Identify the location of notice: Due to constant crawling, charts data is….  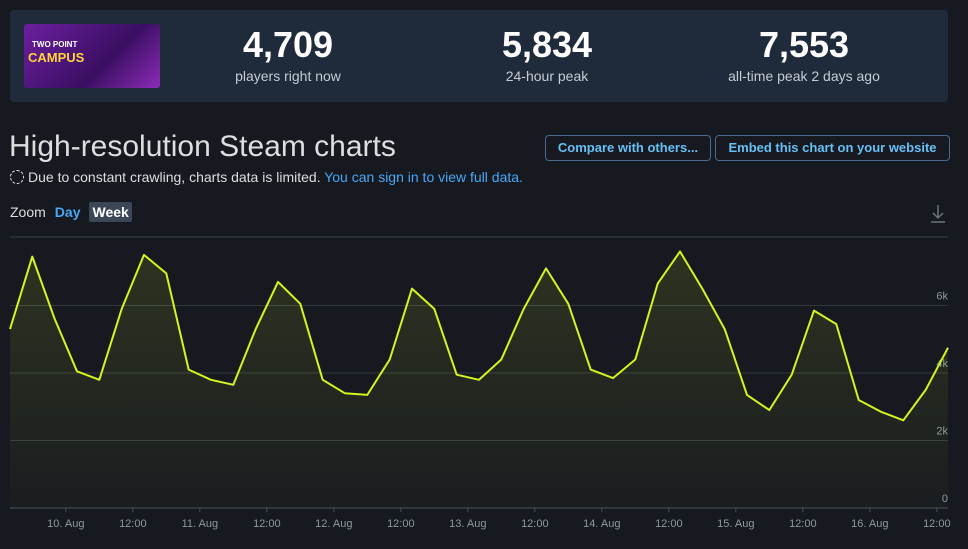
(266, 177).